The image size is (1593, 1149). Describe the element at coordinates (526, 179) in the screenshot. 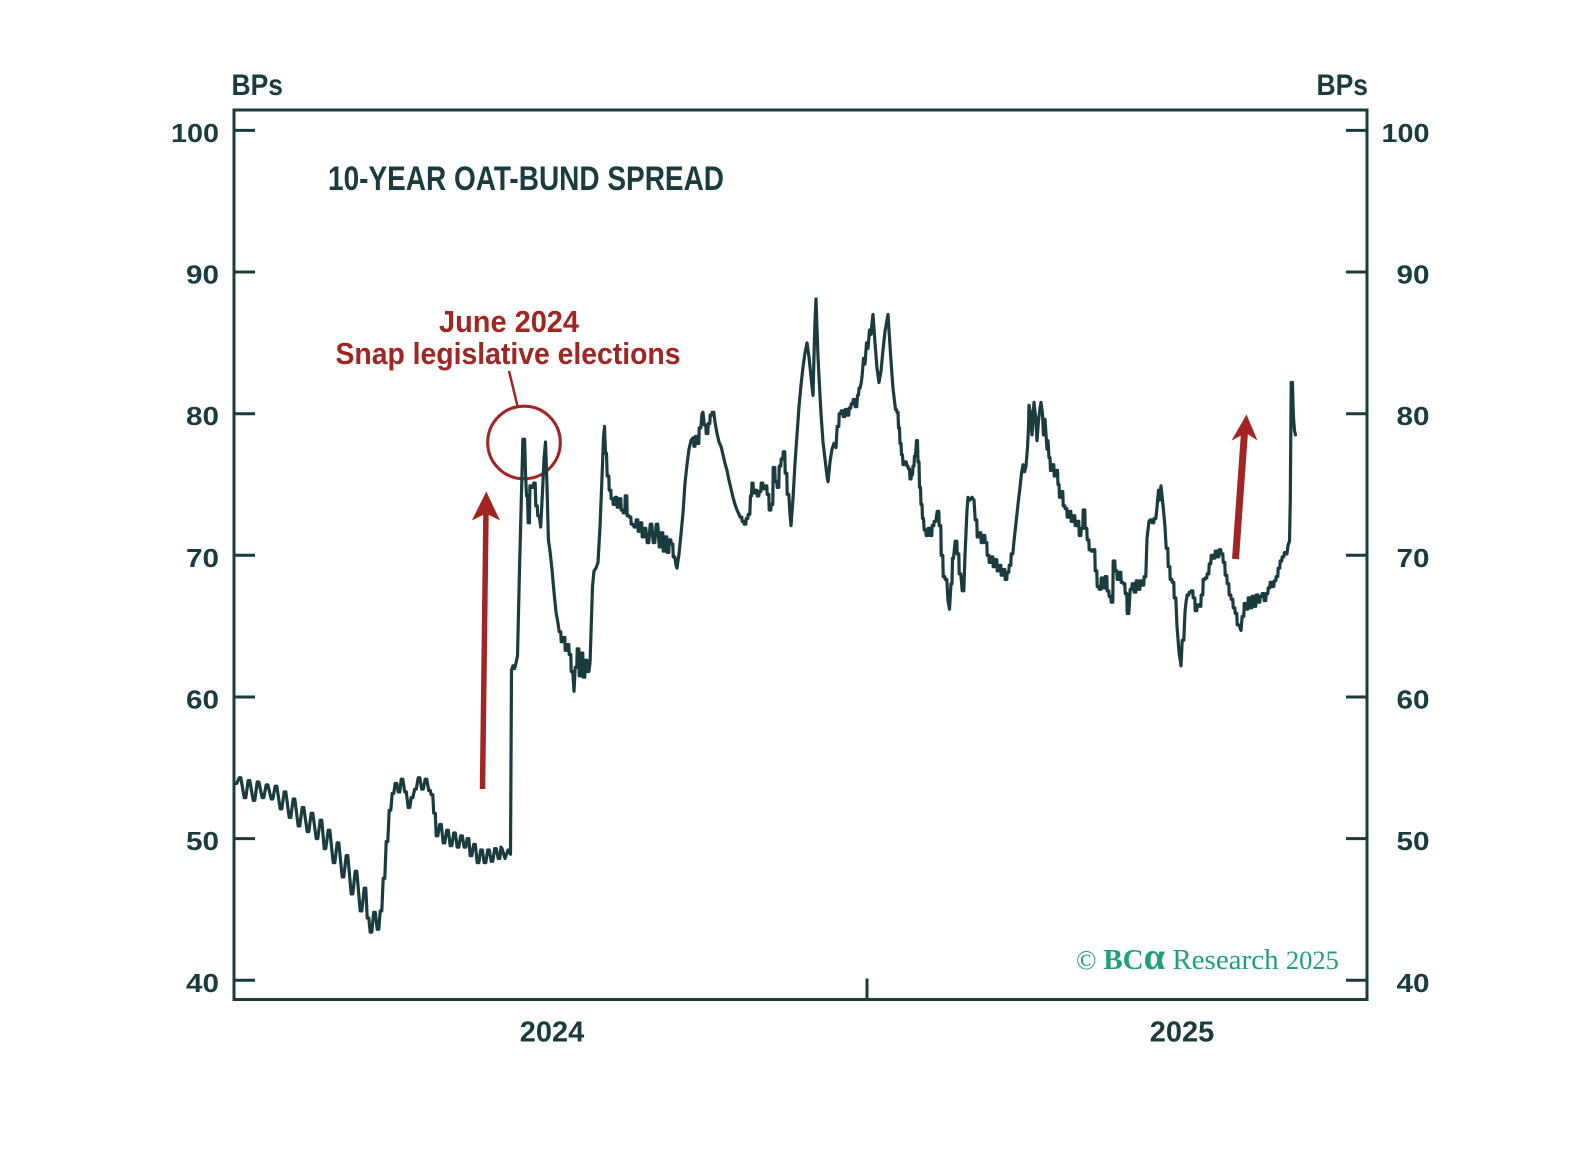

I see `svg-text: 10-YEAR OAT-BUND SPREAD` at that location.